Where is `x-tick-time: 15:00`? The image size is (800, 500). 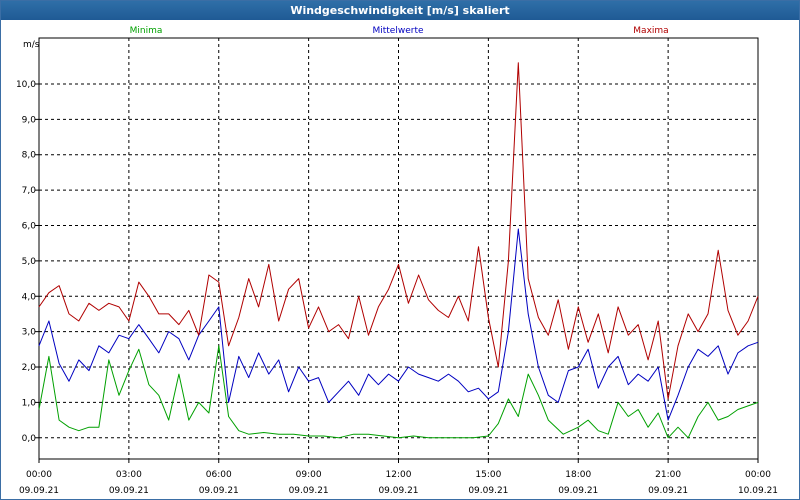
x-tick-time: 15:00 is located at coordinates (488, 475).